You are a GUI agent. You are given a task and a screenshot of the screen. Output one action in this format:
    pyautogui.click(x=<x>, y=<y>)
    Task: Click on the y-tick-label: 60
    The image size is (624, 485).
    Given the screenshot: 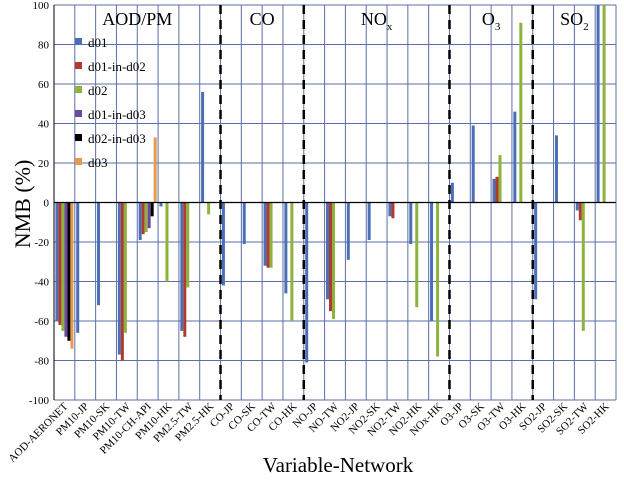 What is the action you would take?
    pyautogui.click(x=44, y=85)
    